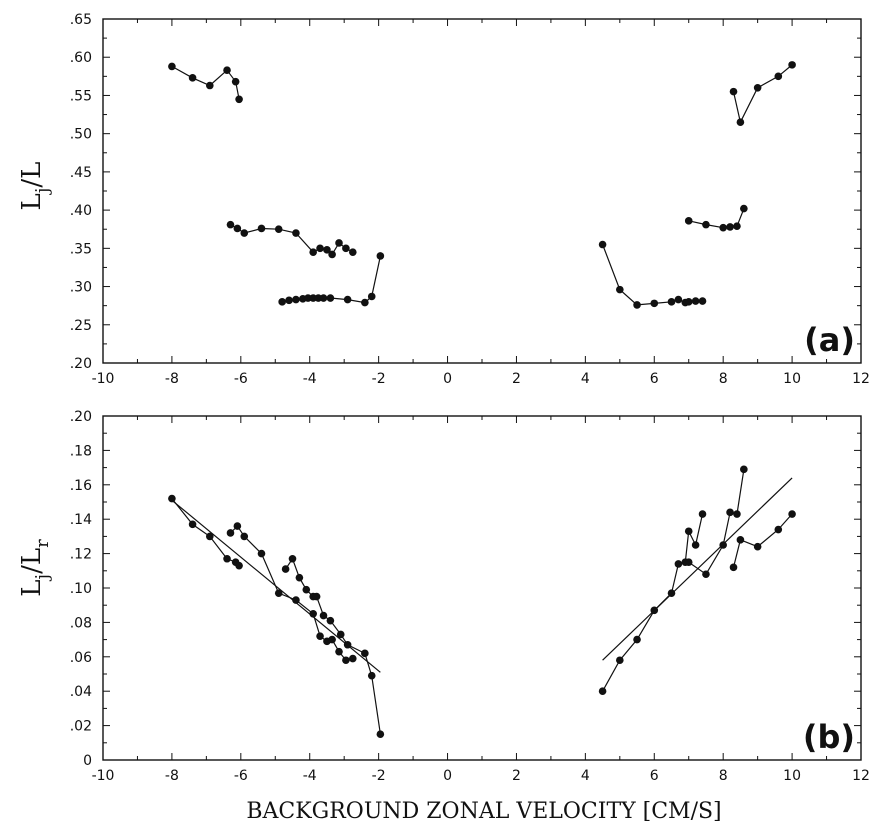 The height and width of the screenshot is (830, 879). I want to click on panel-a-series-4-line, so click(652, 275).